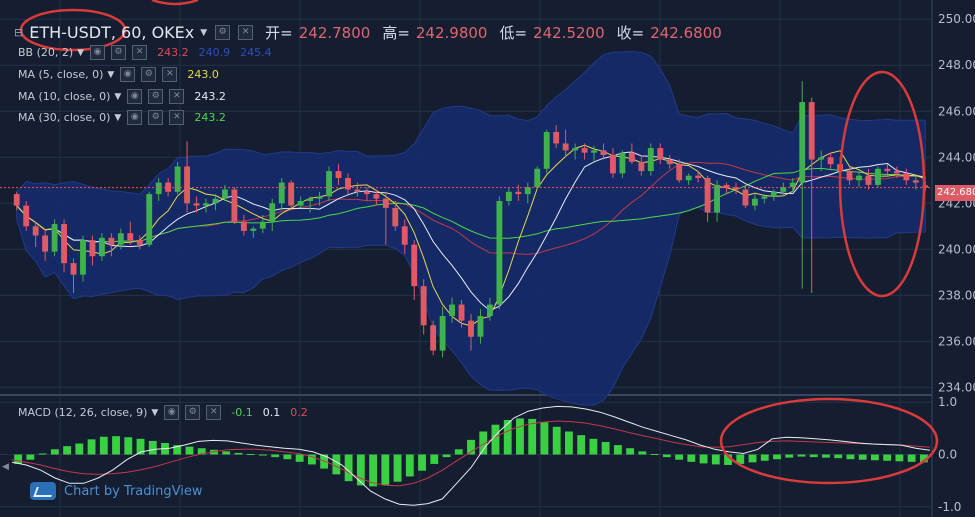  I want to click on indicator-label: MA (30, close, 0), so click(64, 117).